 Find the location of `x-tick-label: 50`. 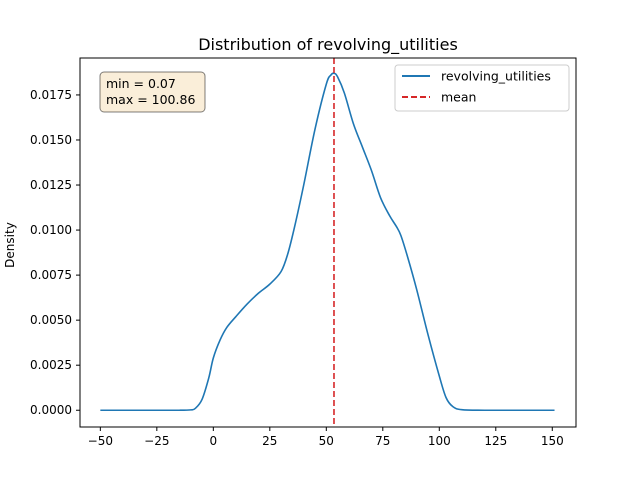

x-tick-label: 50 is located at coordinates (326, 441).